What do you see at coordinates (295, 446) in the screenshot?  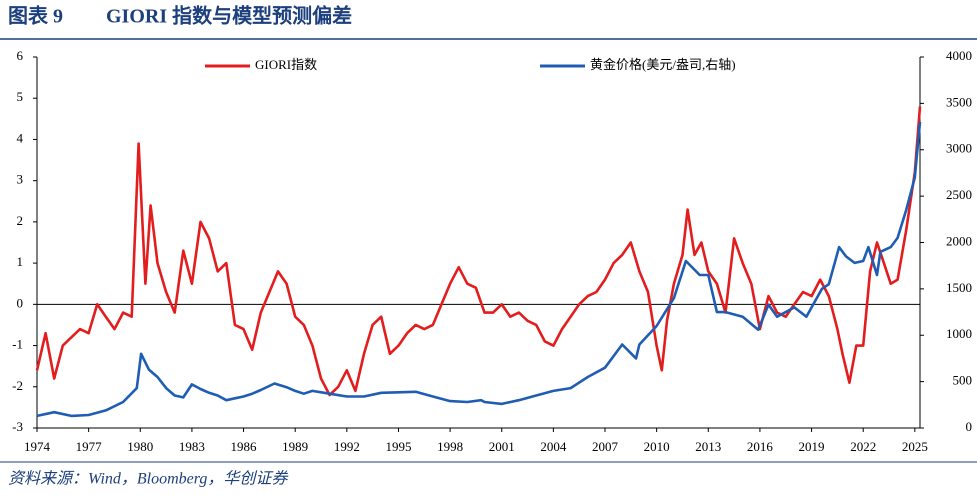 I see `x-tick-label: 1989` at bounding box center [295, 446].